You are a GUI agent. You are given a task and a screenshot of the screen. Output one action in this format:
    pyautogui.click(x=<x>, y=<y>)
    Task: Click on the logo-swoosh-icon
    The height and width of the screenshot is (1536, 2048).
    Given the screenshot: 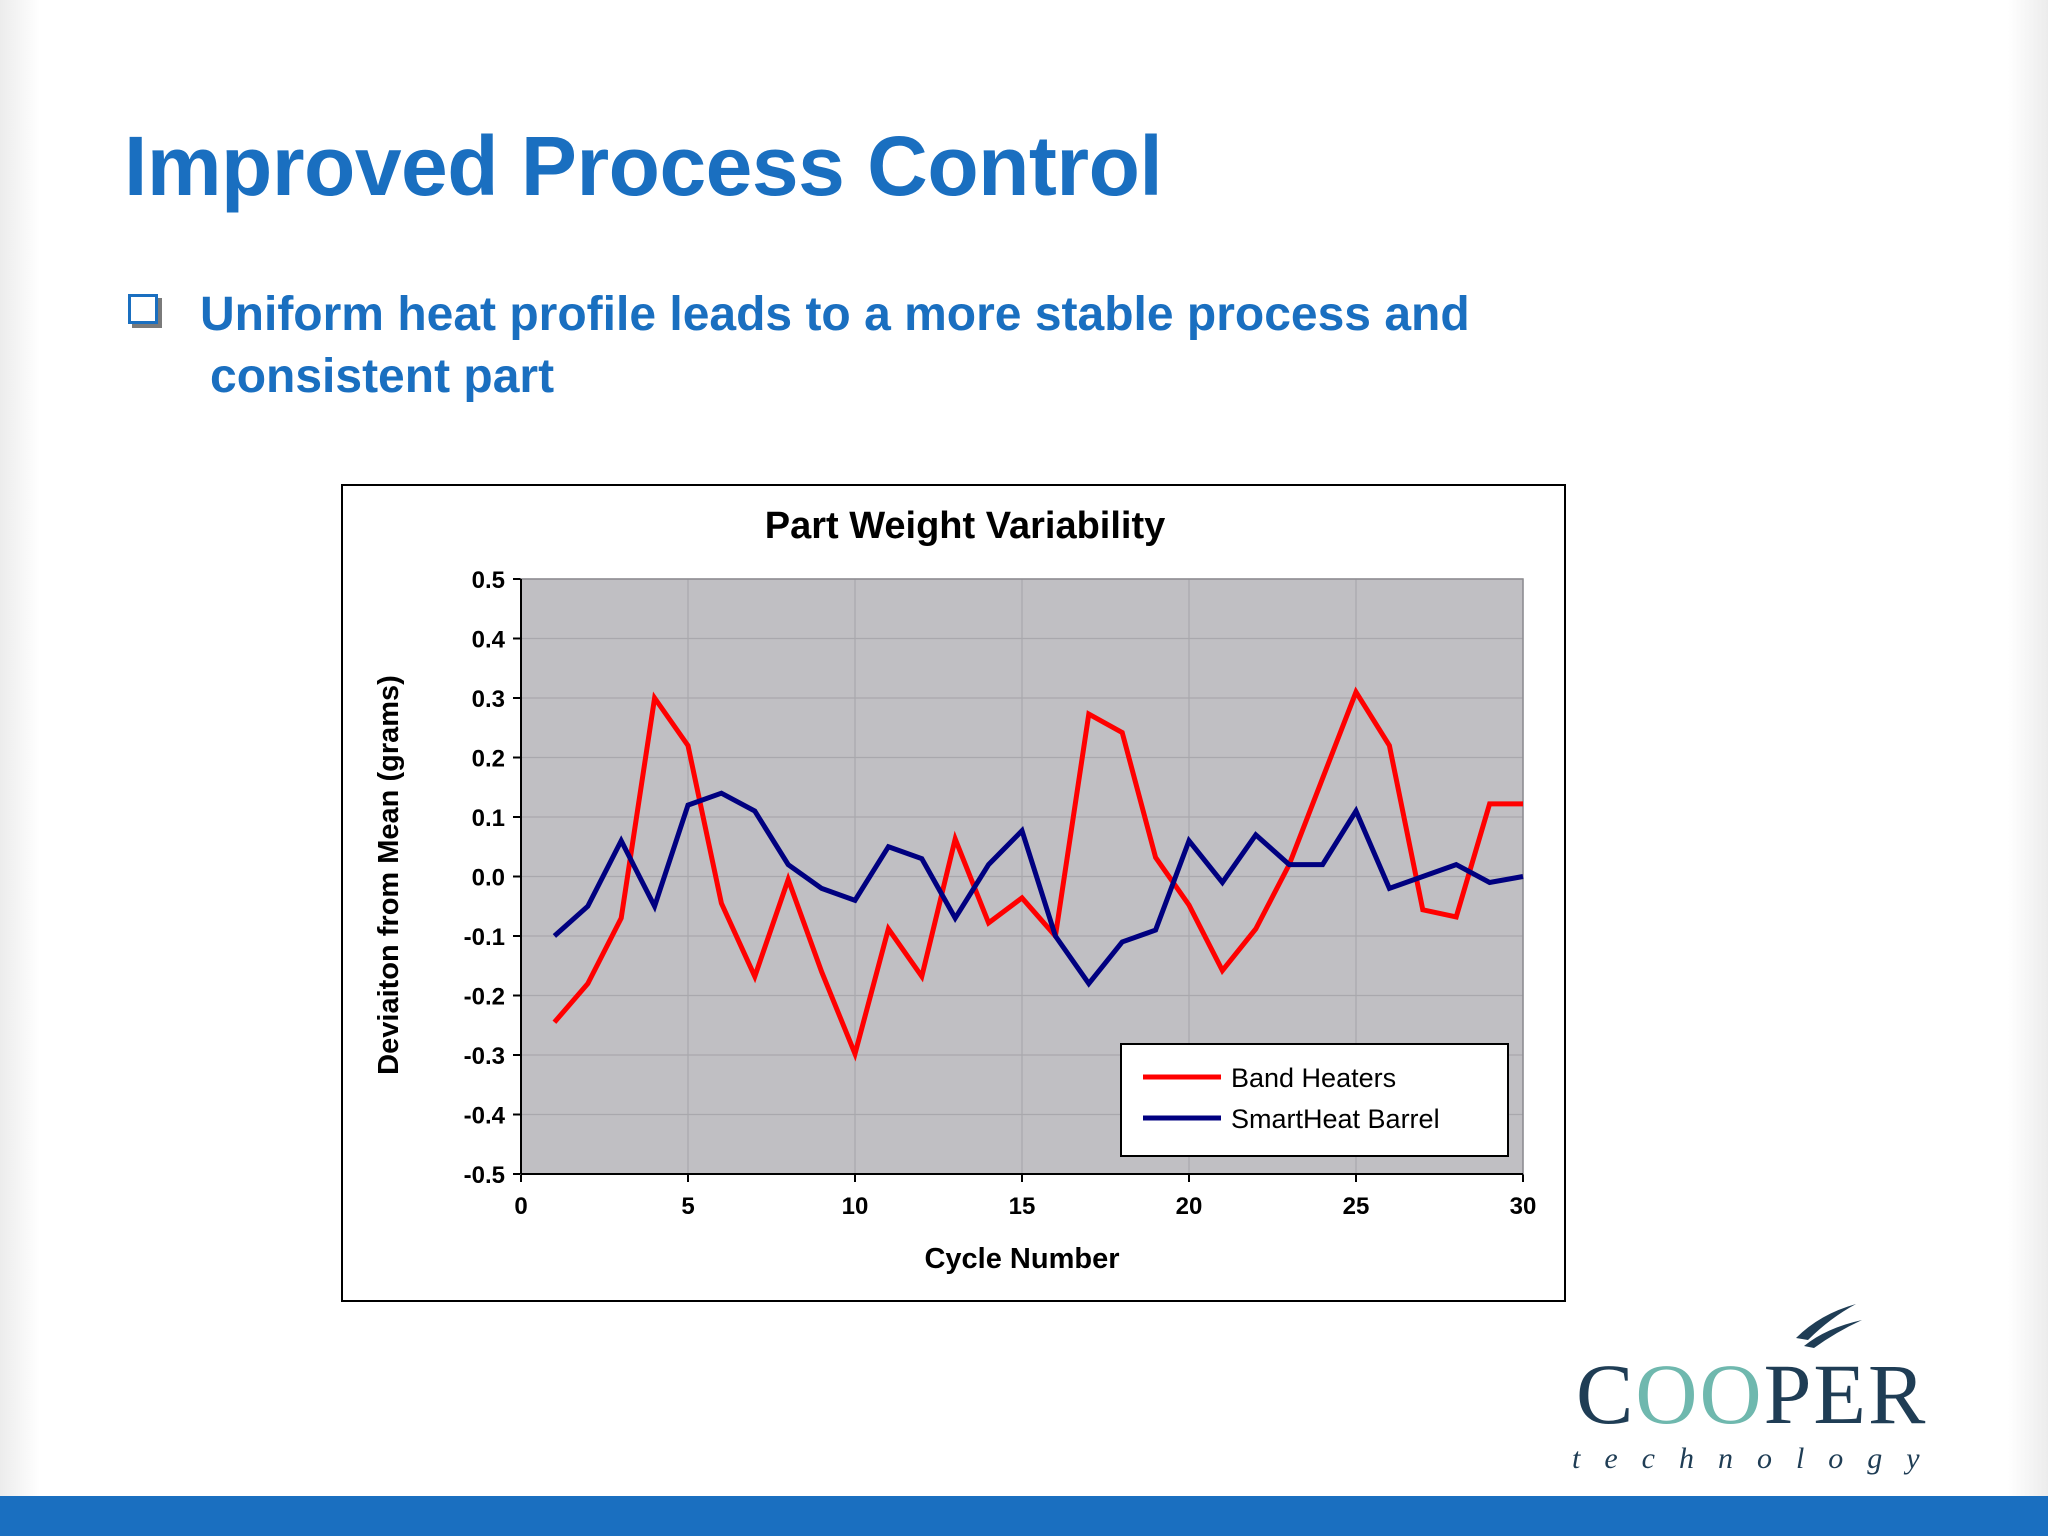 What is the action you would take?
    pyautogui.click(x=1829, y=1326)
    